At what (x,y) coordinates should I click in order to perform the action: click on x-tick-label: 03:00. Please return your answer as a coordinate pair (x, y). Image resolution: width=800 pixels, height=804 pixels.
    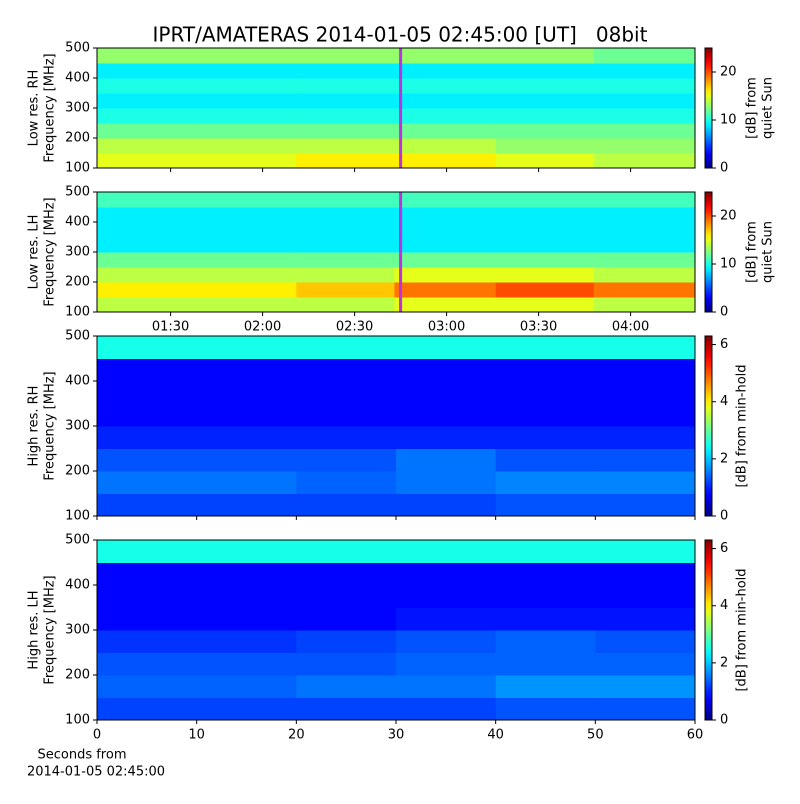
    Looking at the image, I should click on (446, 327).